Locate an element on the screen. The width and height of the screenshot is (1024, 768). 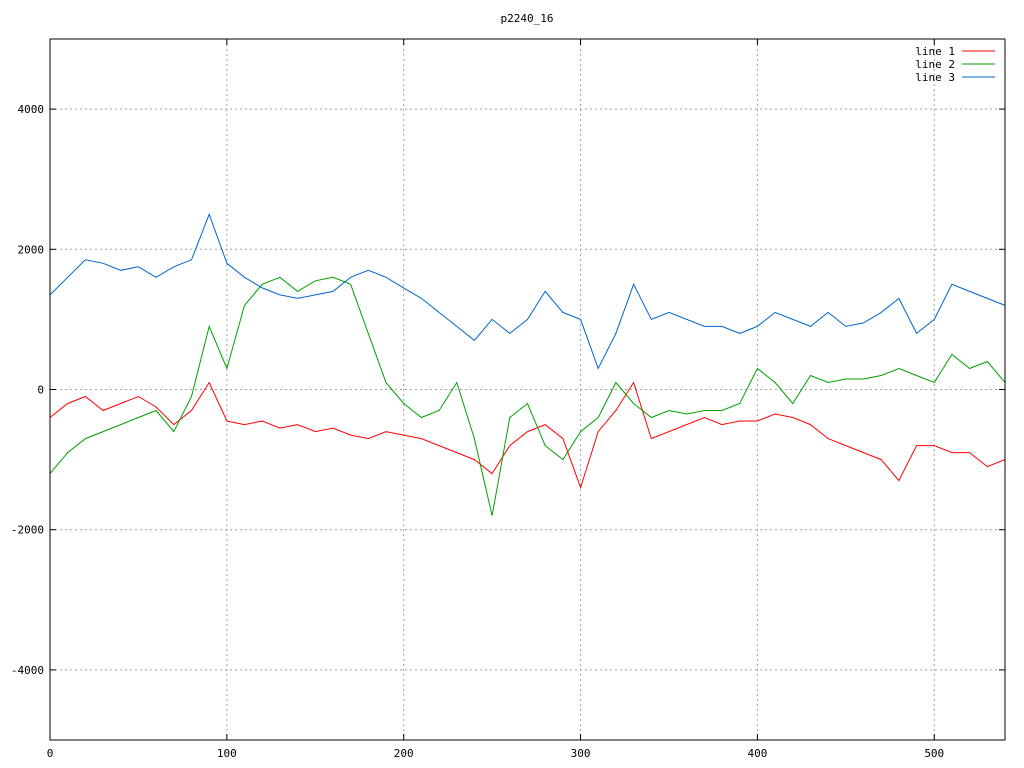
y-tick-label: 0 is located at coordinates (40, 390).